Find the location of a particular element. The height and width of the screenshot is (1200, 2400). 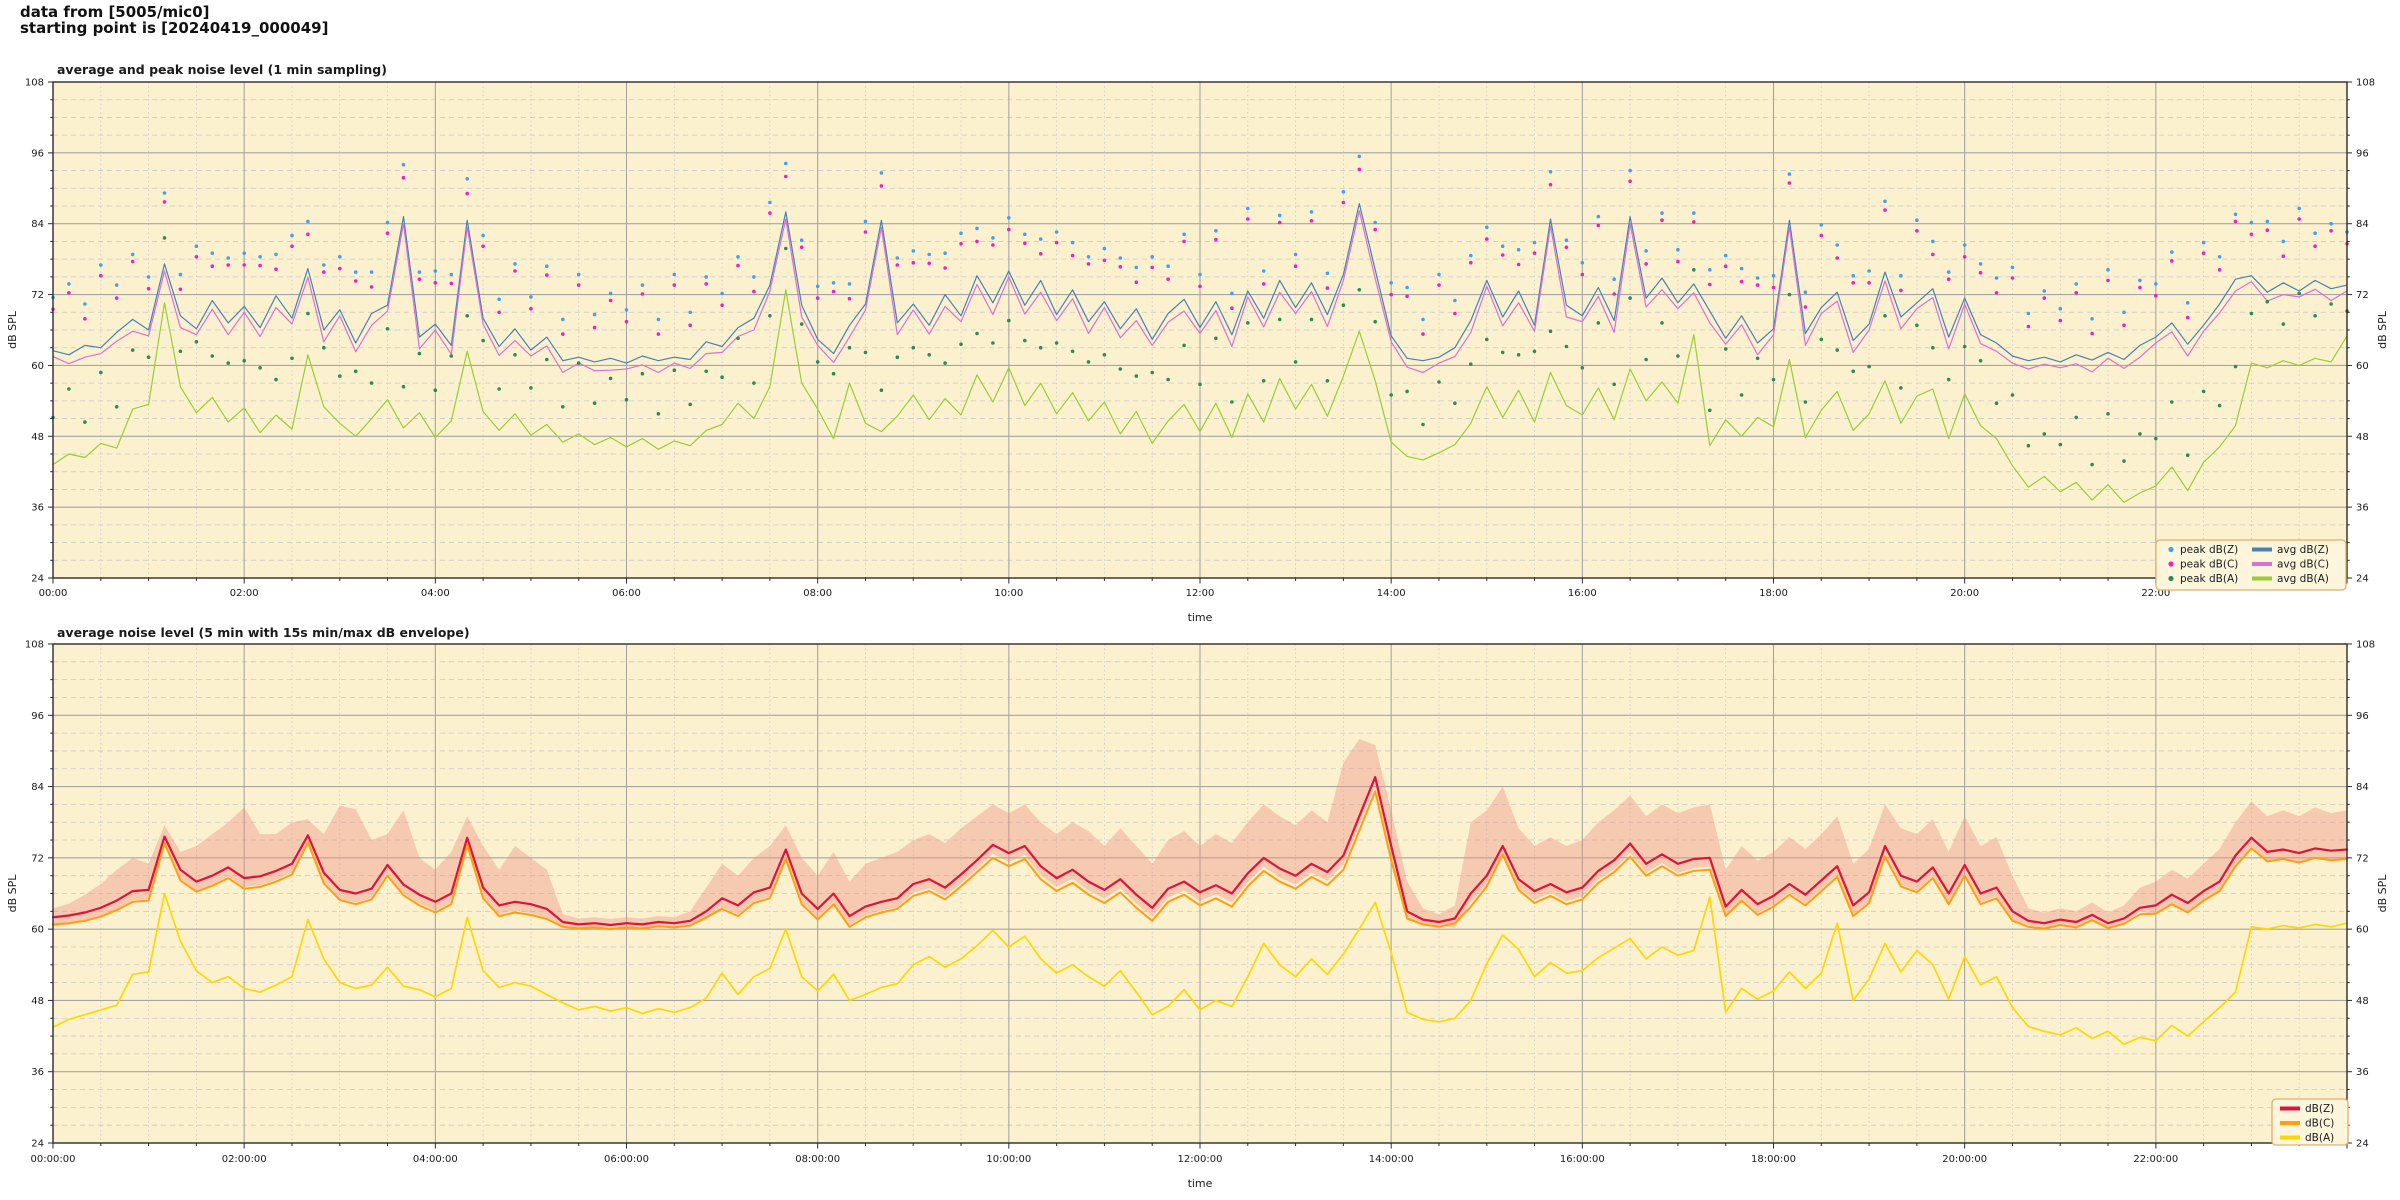

x-tick-label: 12:00:00 is located at coordinates (1200, 1159).